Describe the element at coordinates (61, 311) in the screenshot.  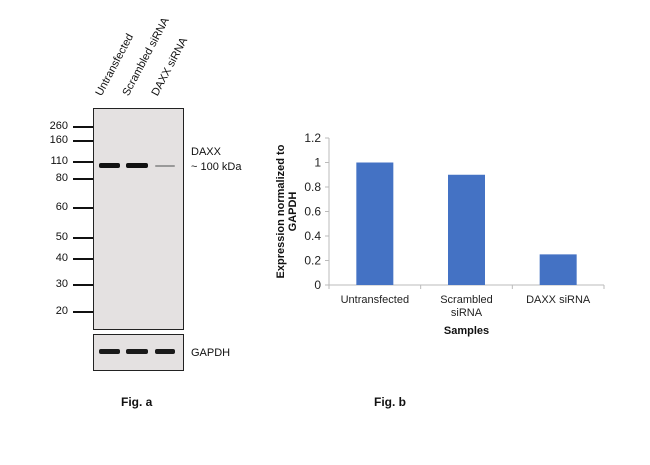
I see `marker-label: 20` at that location.